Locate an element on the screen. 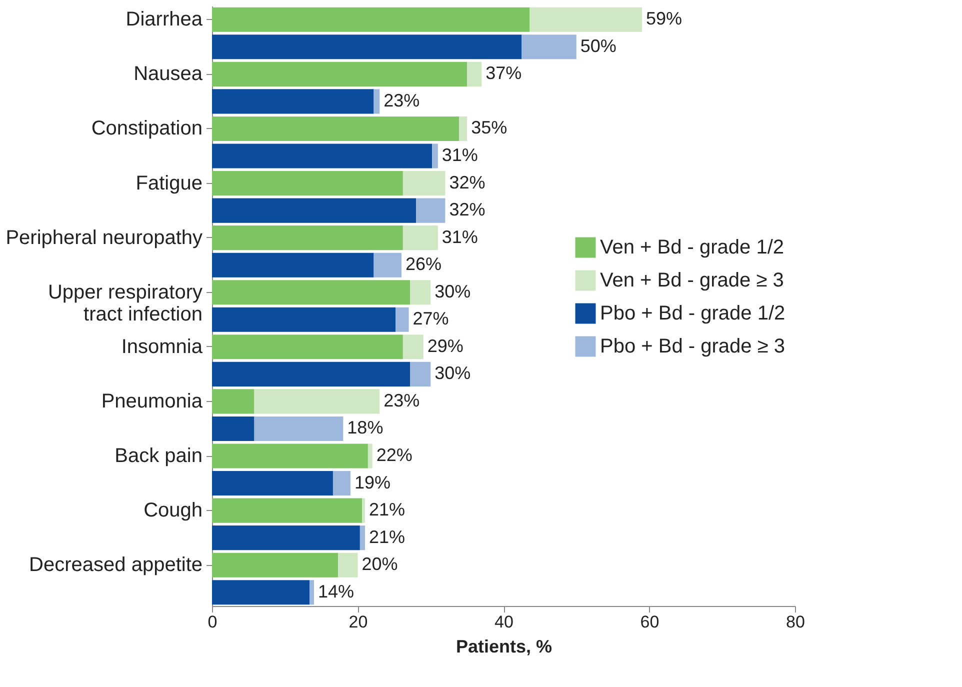 This screenshot has width=962, height=687. x-tick-label: 20 is located at coordinates (358, 622).